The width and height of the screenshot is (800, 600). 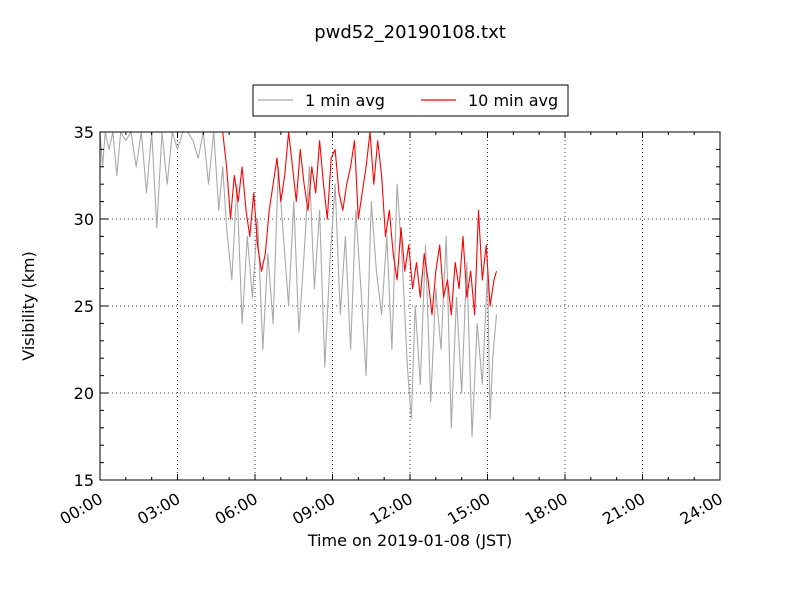 I want to click on y-tick-label: 35, so click(x=84, y=132).